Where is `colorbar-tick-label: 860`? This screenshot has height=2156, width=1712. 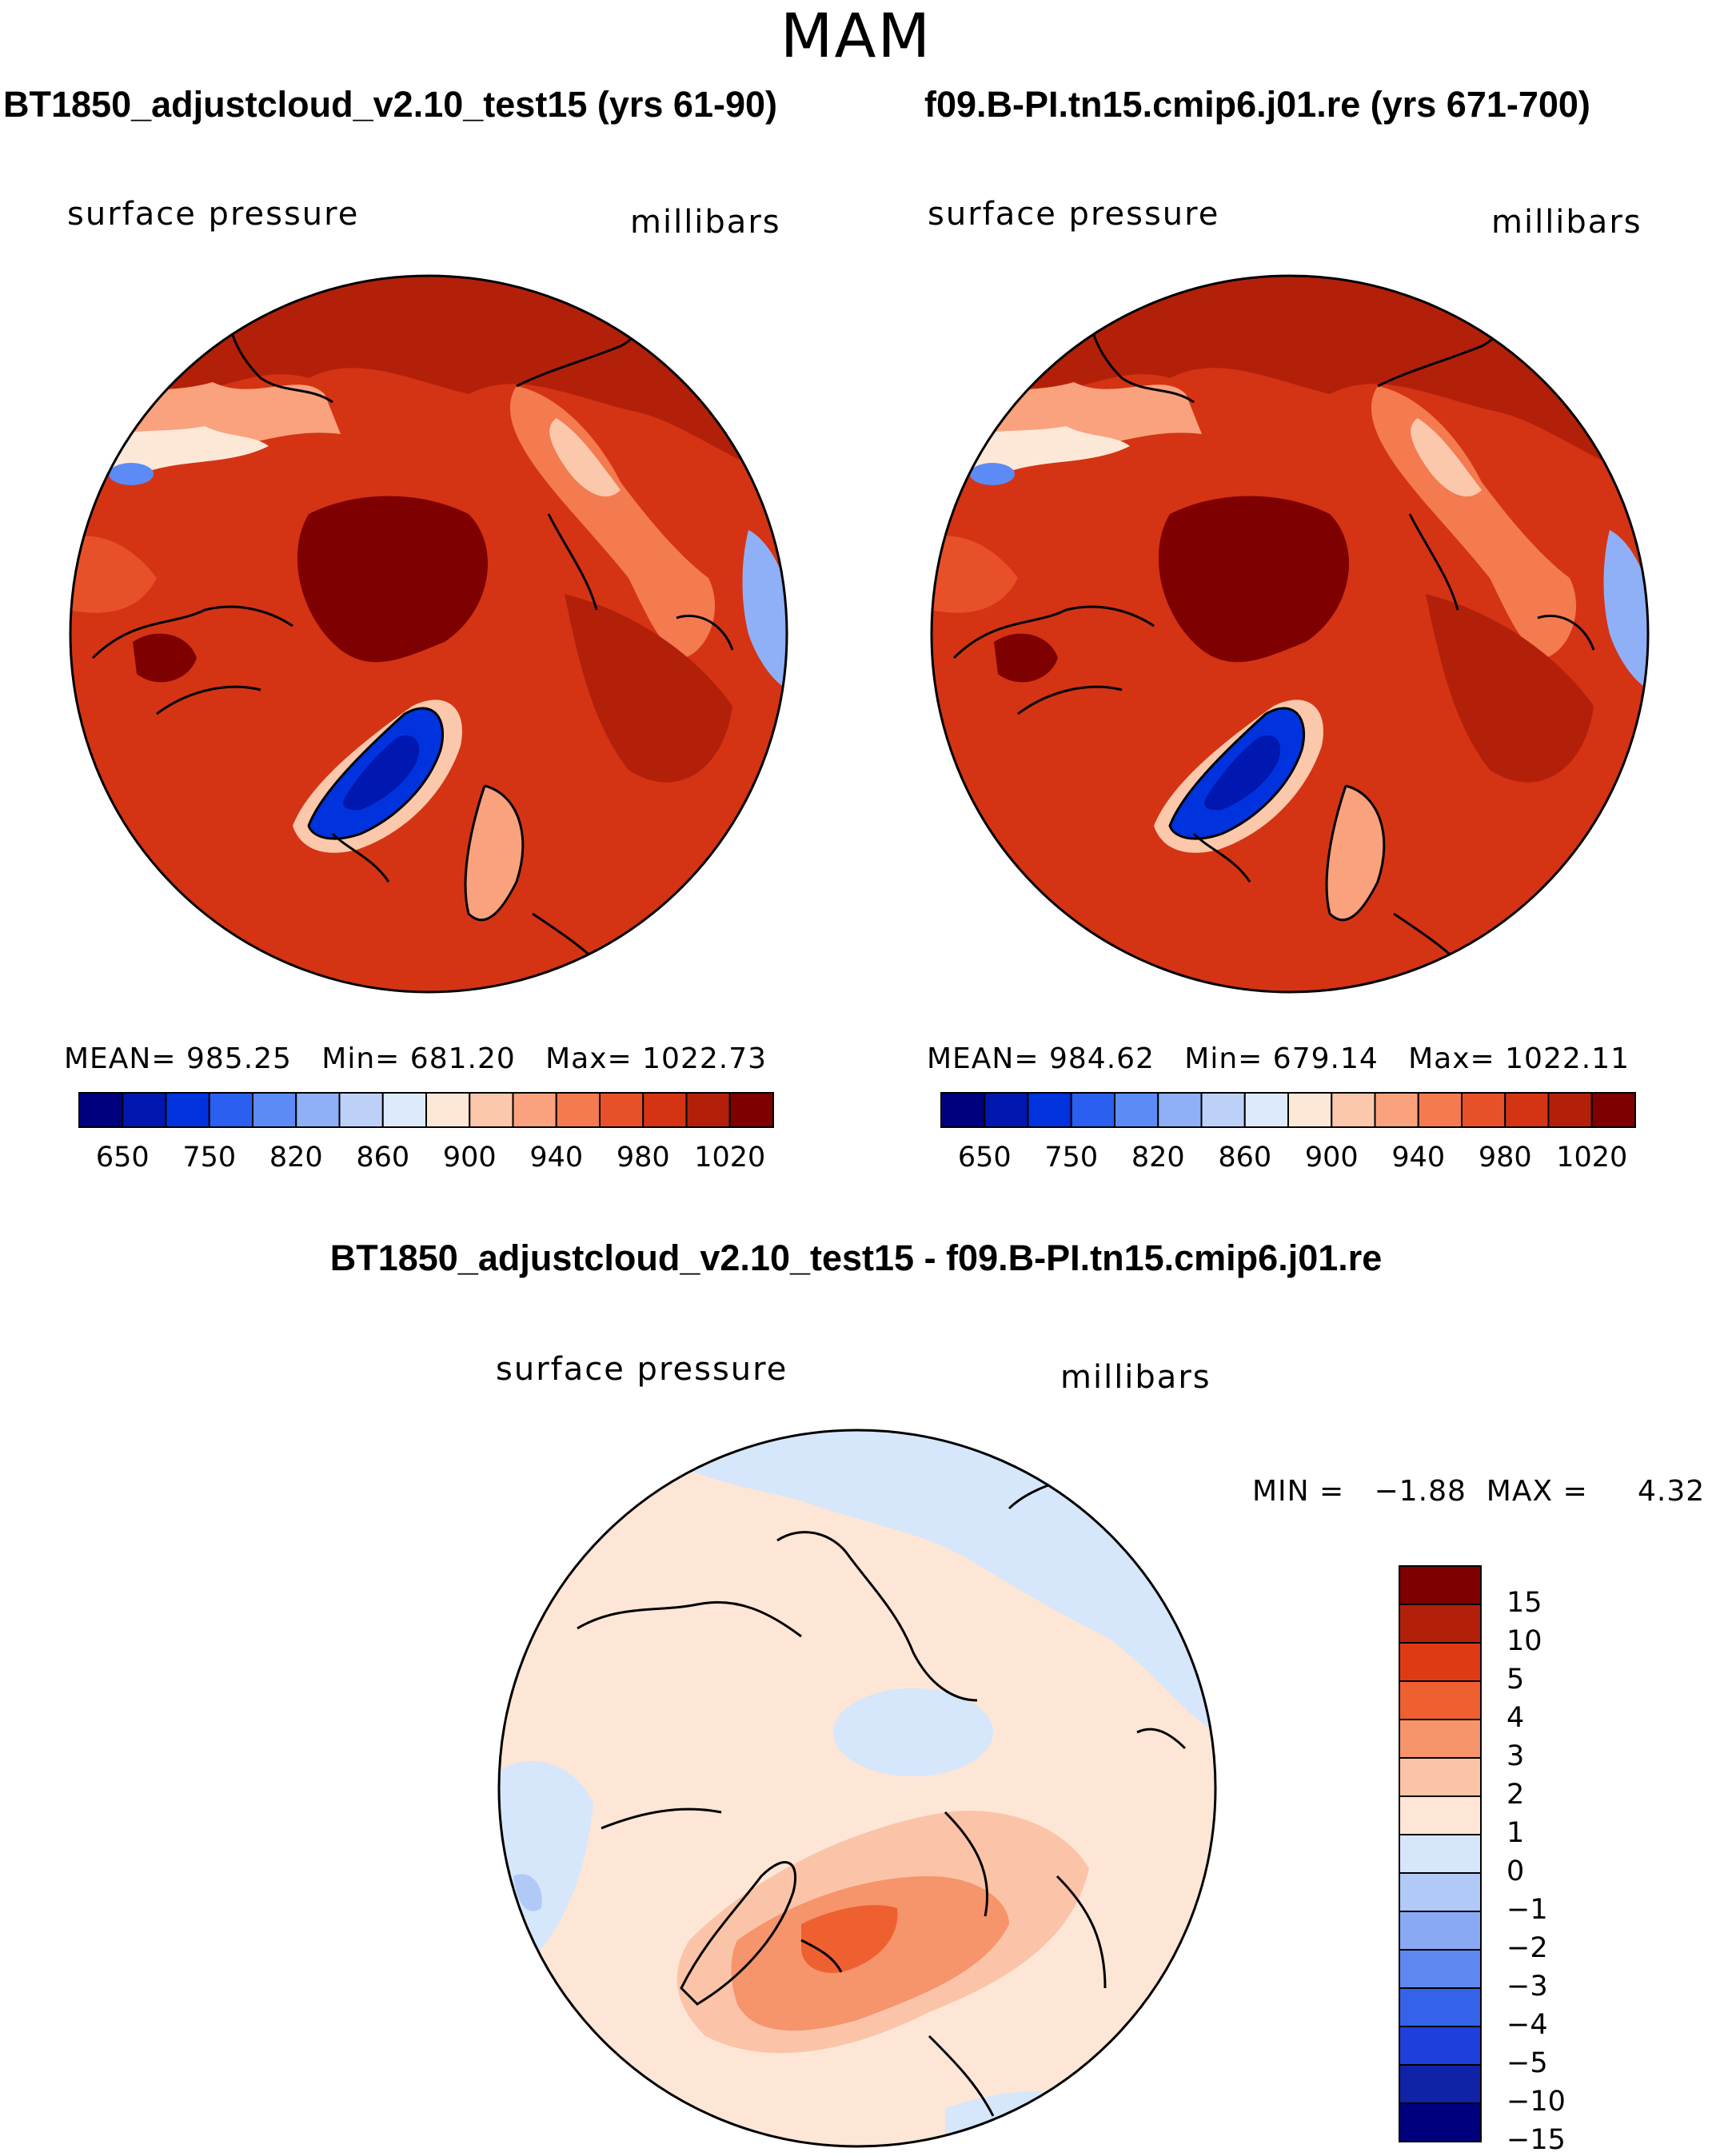
colorbar-tick-label: 860 is located at coordinates (383, 1158).